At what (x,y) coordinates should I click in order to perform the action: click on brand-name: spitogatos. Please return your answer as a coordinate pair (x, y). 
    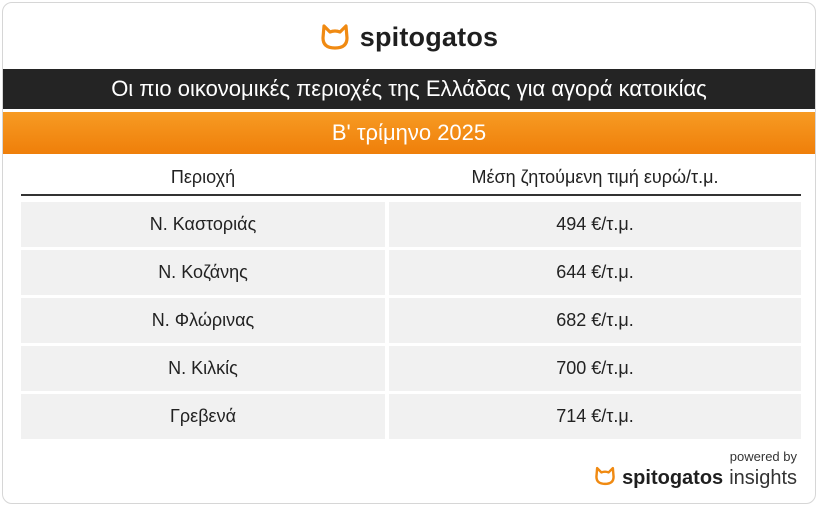
    Looking at the image, I should click on (429, 36).